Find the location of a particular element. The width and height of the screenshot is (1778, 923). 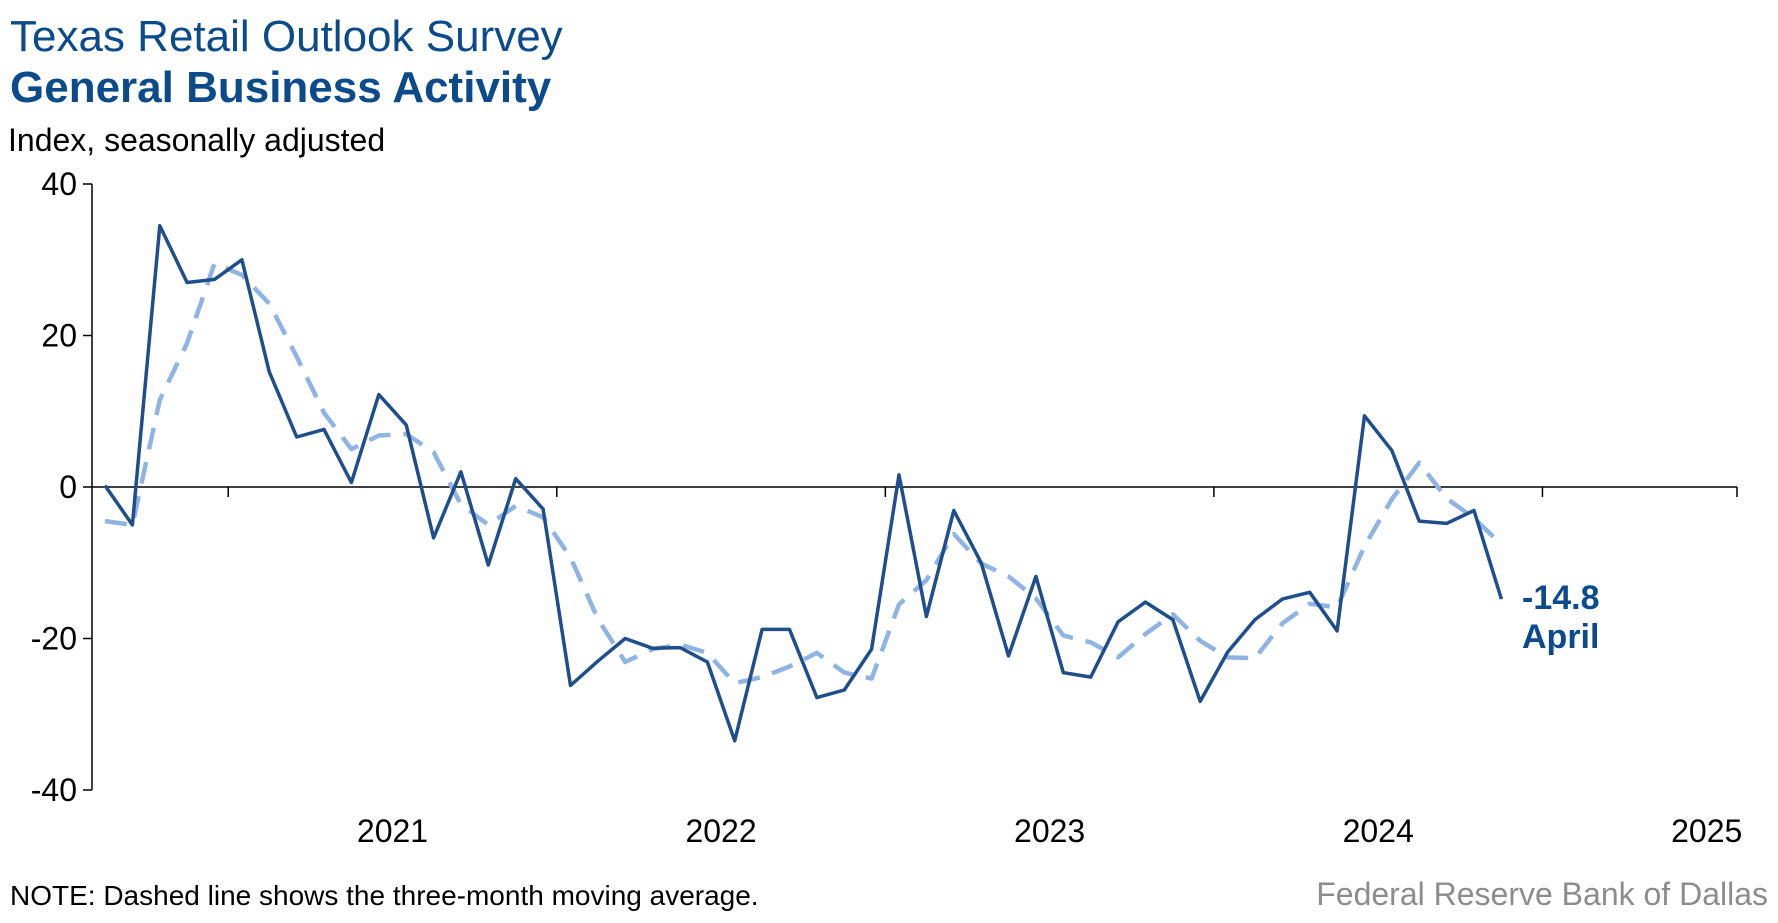

y-tick-label: 40 is located at coordinates (59, 184).